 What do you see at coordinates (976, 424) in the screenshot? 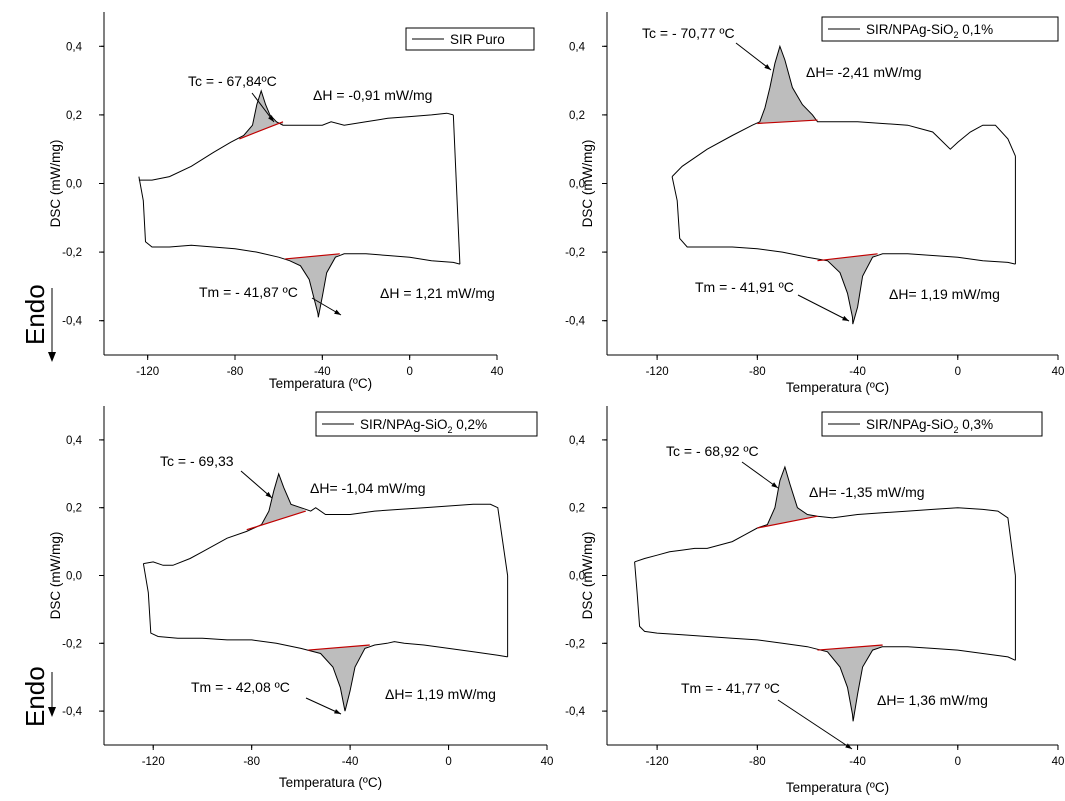
I see `legend-label-tail: 0,3%` at bounding box center [976, 424].